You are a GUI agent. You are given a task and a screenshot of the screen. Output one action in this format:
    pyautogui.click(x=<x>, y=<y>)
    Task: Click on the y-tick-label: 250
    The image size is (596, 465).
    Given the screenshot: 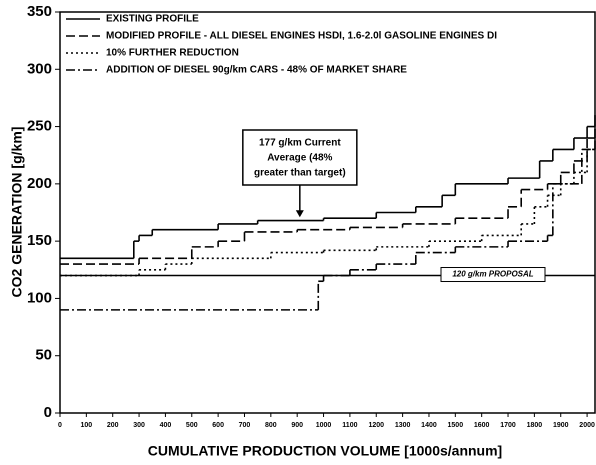 What is the action you would take?
    pyautogui.click(x=39, y=126)
    